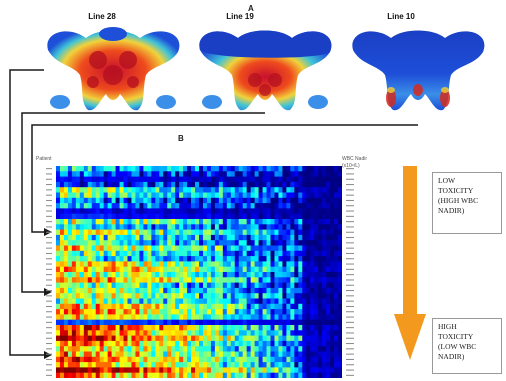 This screenshot has height=381, width=506. What do you see at coordinates (49, 238) in the screenshot?
I see `patient-tick` at bounding box center [49, 238].